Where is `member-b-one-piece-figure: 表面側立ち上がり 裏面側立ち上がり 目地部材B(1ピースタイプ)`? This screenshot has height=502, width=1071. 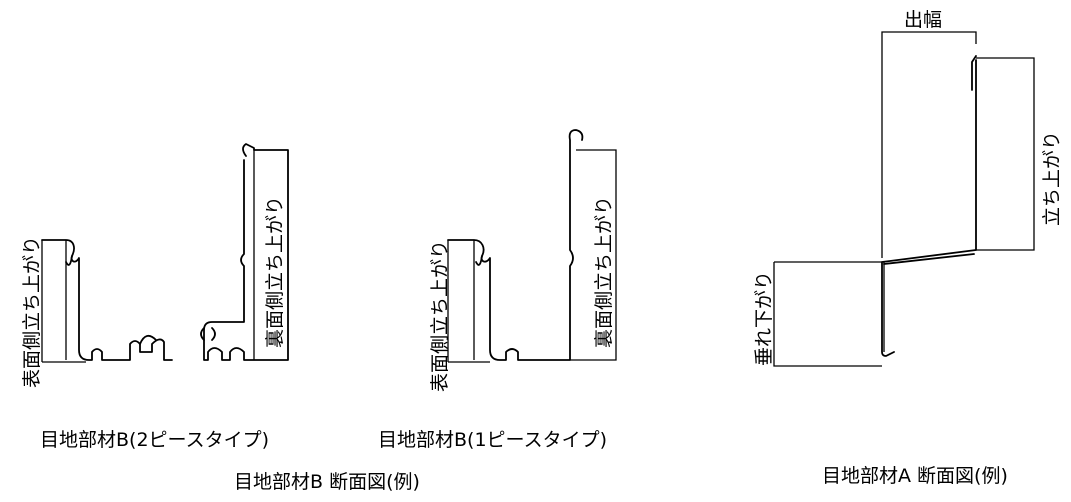 member-b-one-piece-figure: 表面側立ち上がり 裏面側立ち上がり 目地部材B(1ピースタイプ) is located at coordinates (497, 290).